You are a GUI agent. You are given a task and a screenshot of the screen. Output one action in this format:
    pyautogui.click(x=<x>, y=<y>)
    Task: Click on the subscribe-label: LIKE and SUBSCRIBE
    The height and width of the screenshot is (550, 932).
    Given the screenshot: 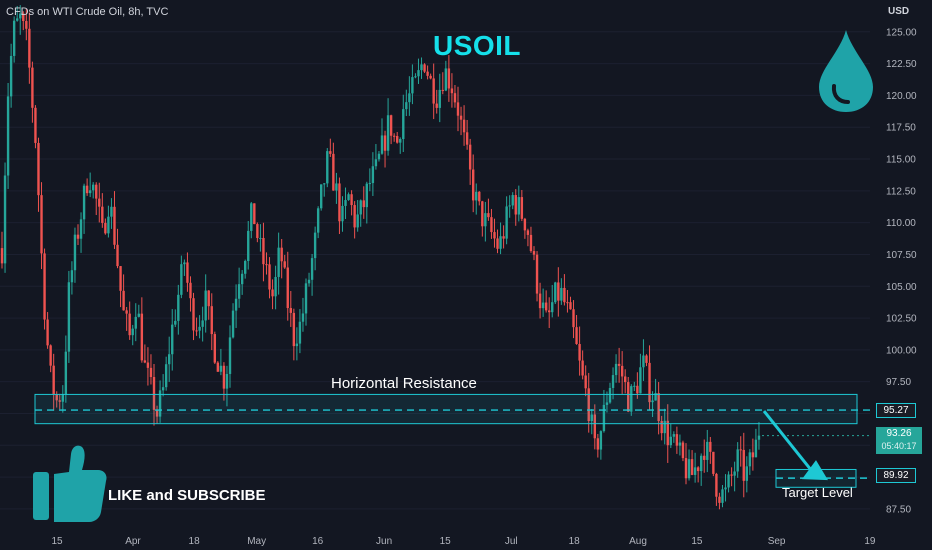 What is the action you would take?
    pyautogui.click(x=187, y=495)
    